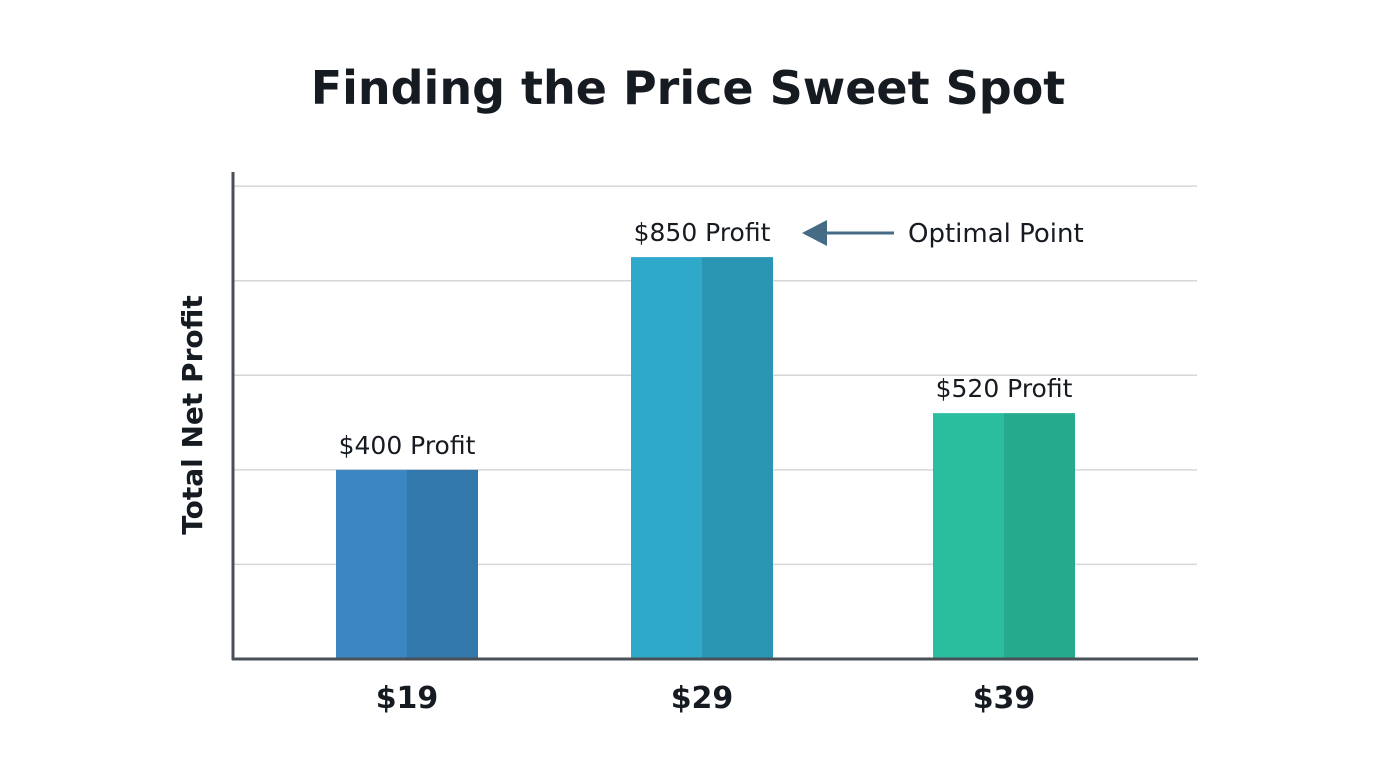  Describe the element at coordinates (814, 233) in the screenshot. I see `arrow-left-icon` at that location.